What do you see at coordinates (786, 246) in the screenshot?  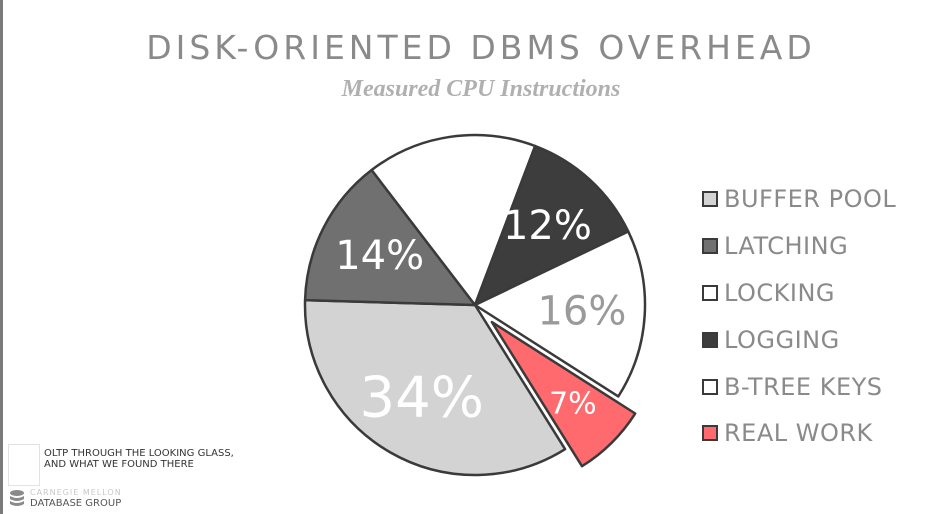 I see `legend-label-latching: LATCHING` at bounding box center [786, 246].